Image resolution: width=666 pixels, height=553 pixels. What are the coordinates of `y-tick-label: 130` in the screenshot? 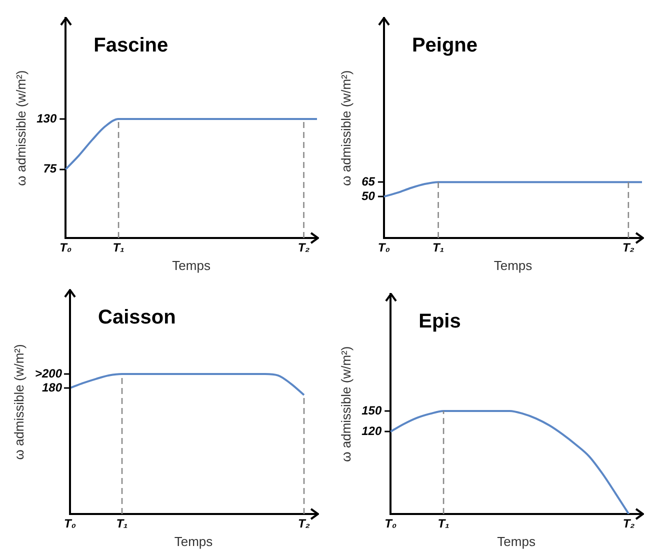 It's located at (46, 118).